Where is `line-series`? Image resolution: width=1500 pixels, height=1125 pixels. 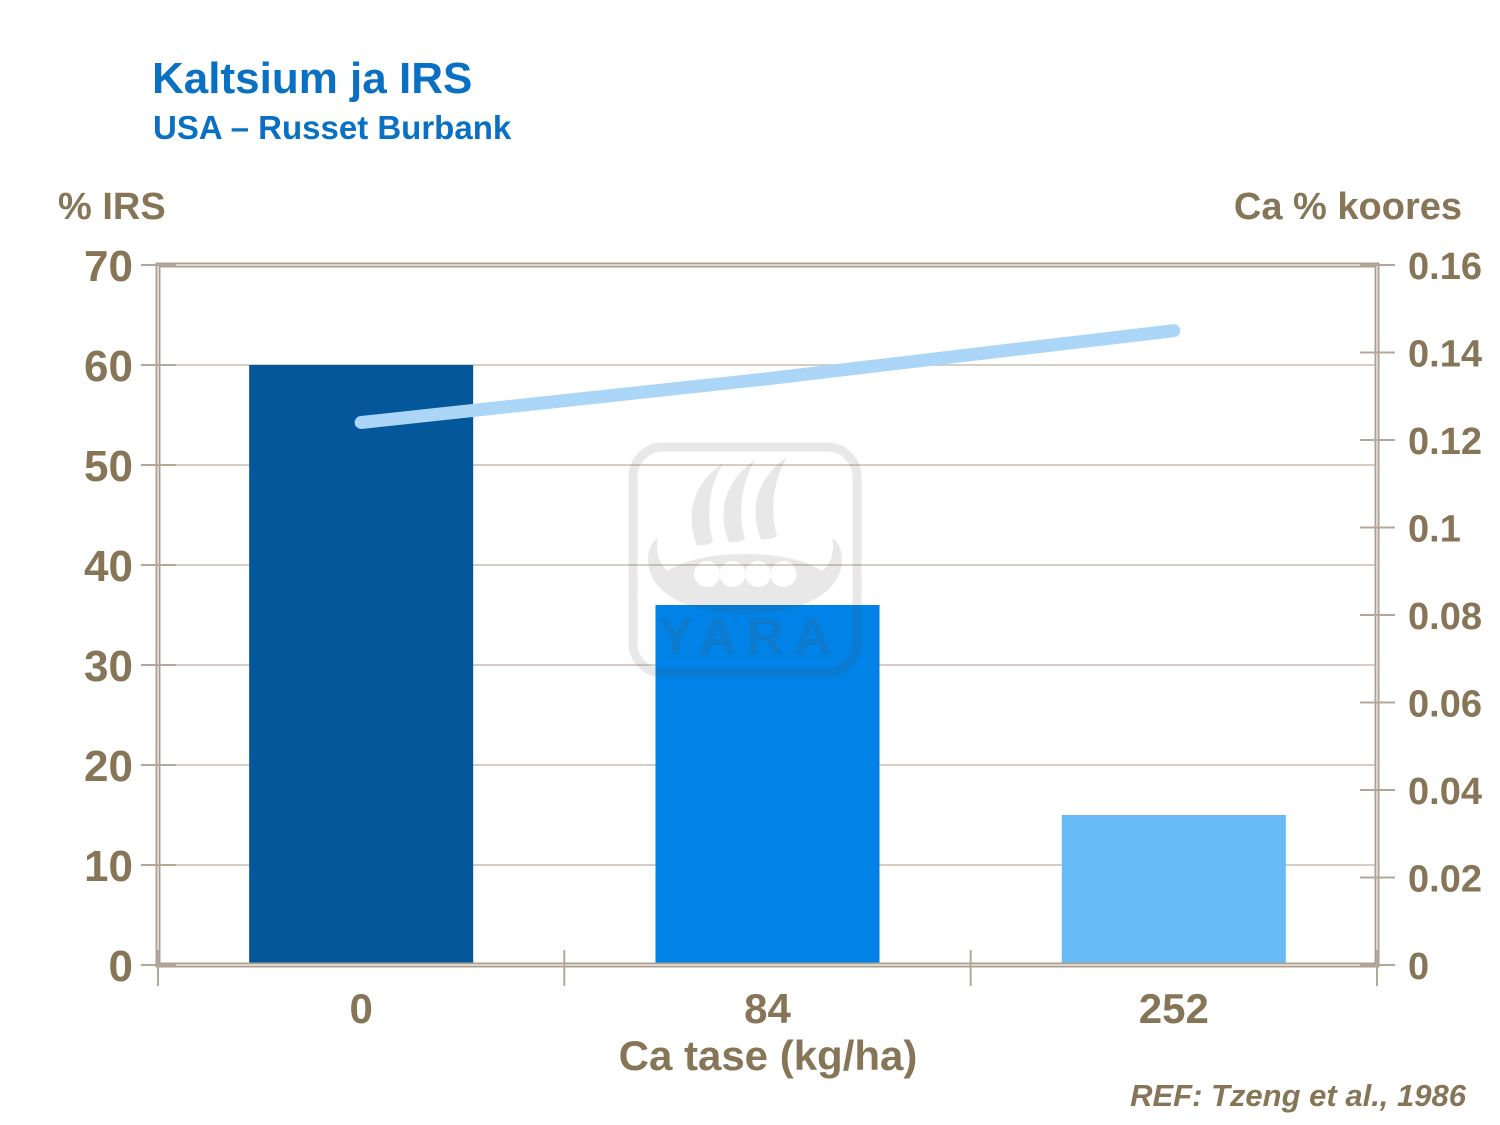
line-series is located at coordinates (767, 376).